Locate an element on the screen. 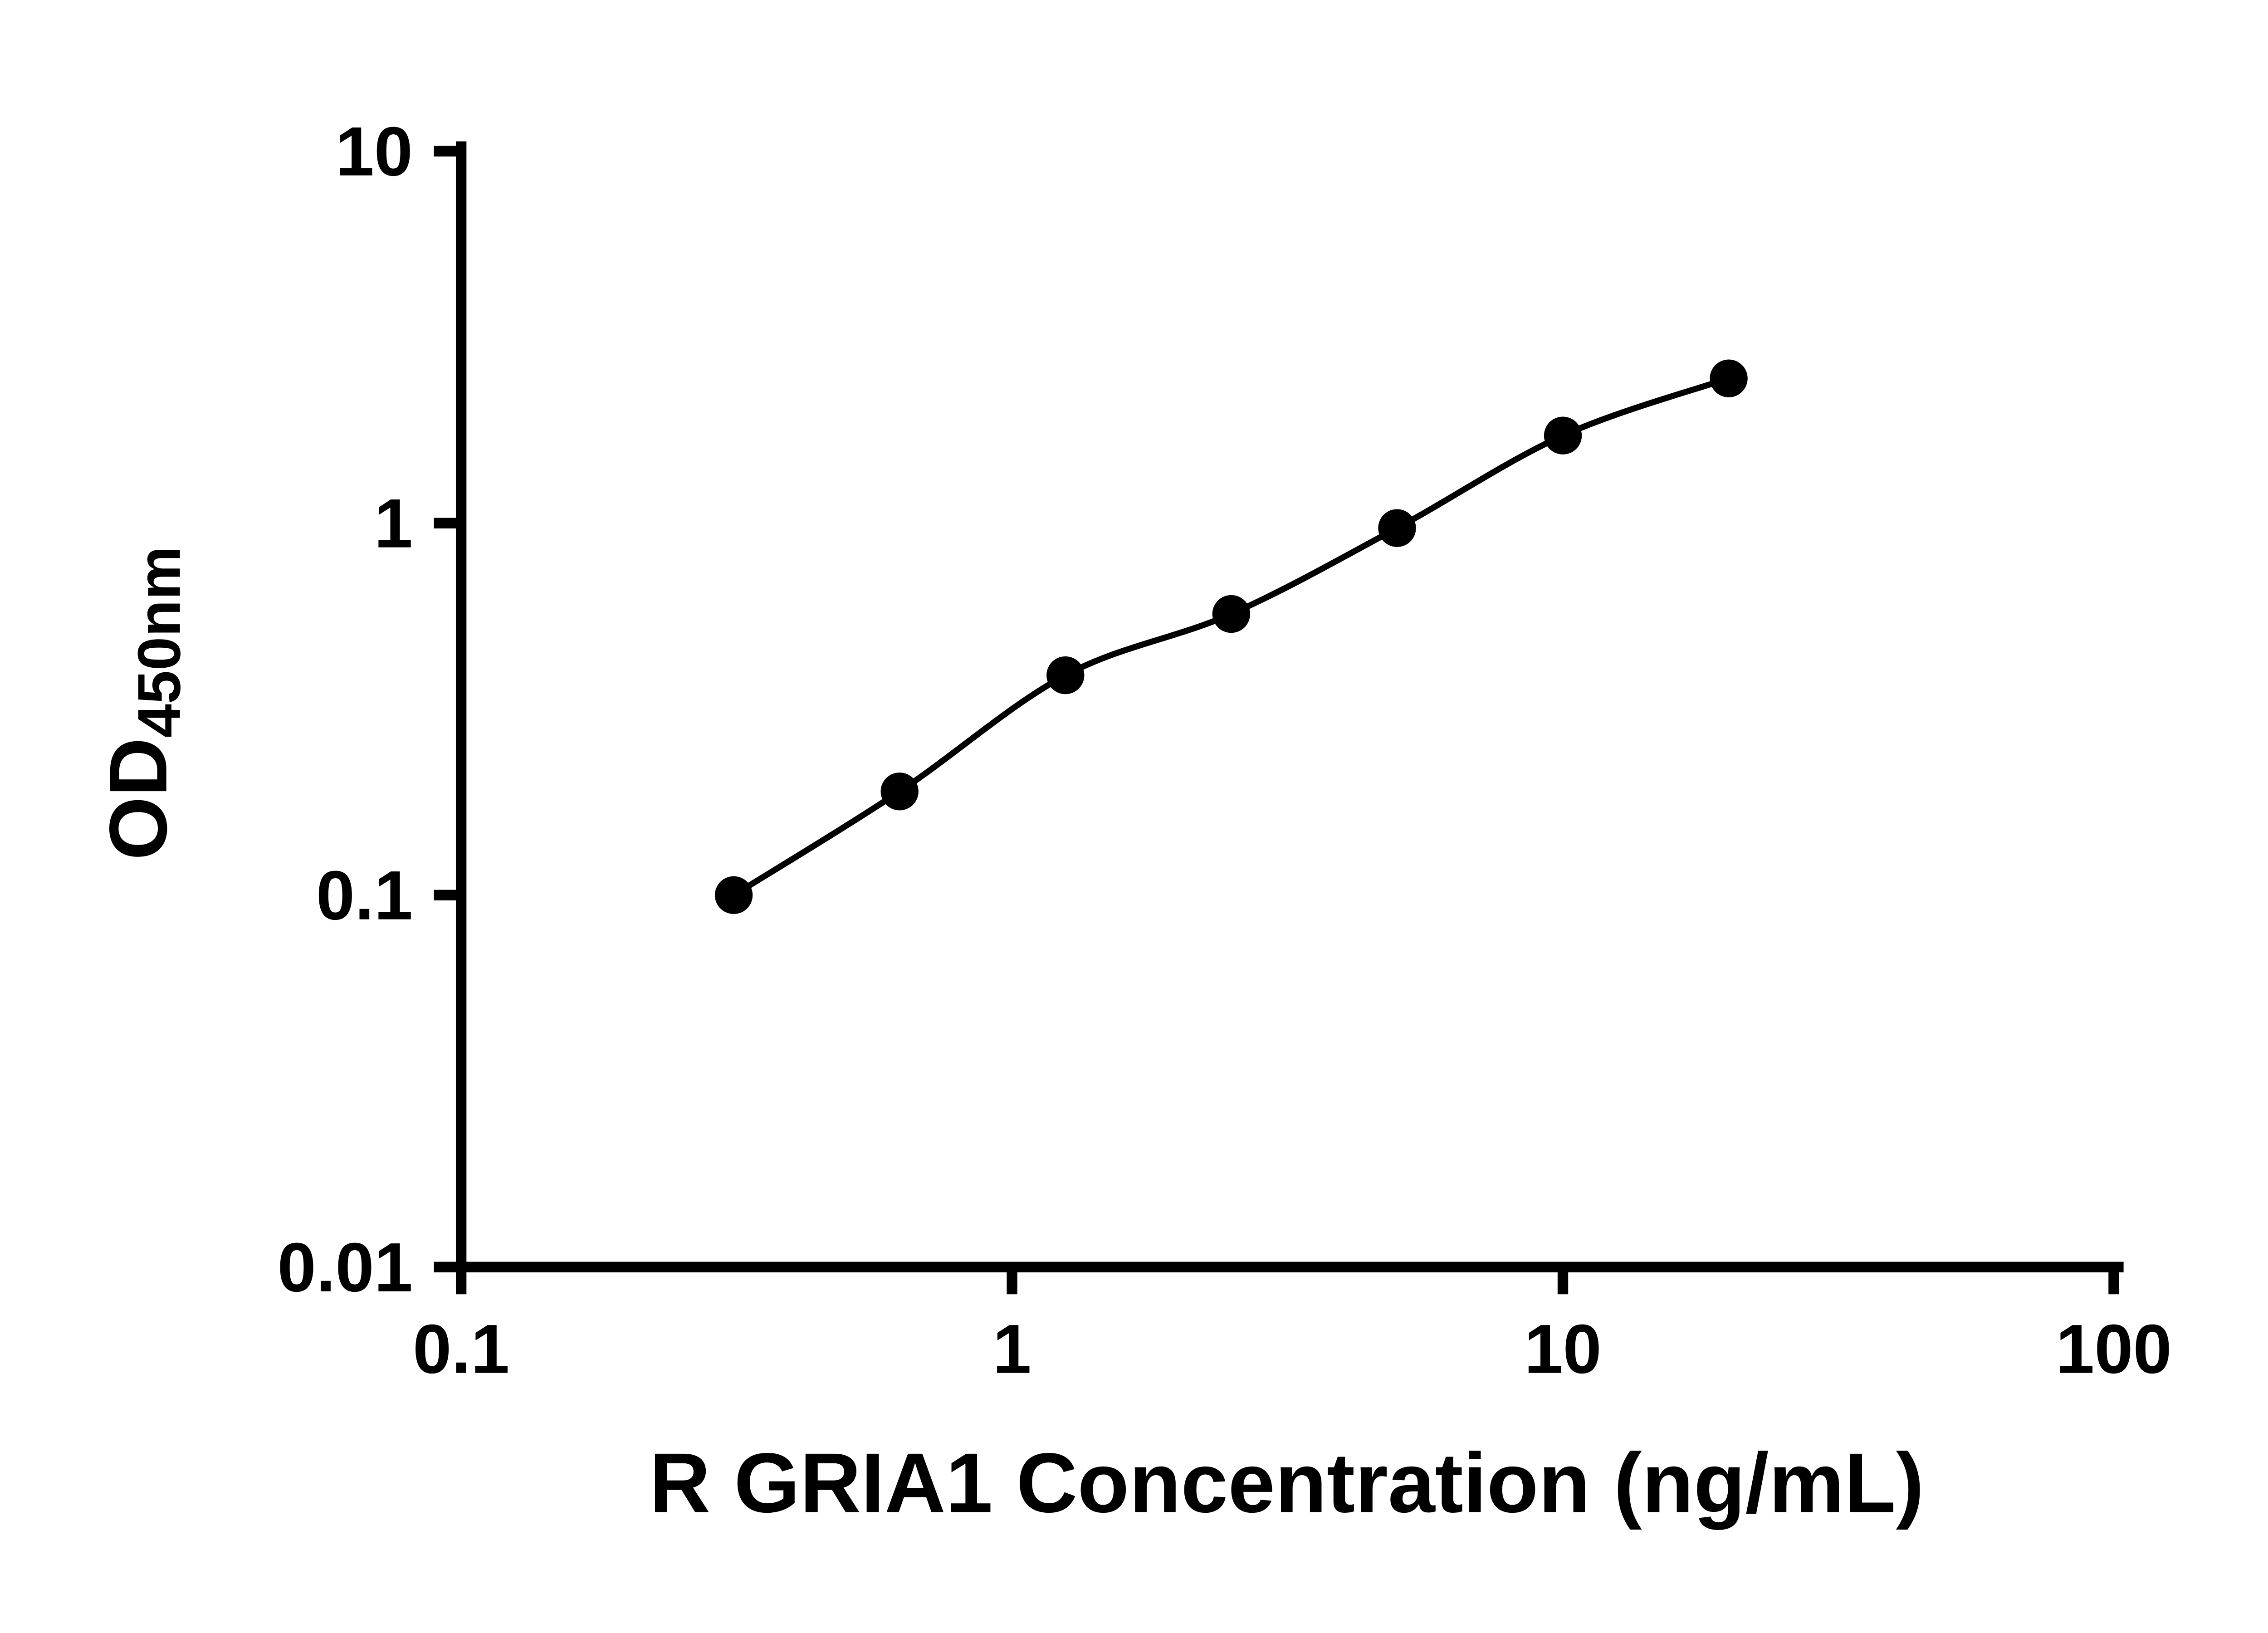  y-axis-title-subscript: 450nm is located at coordinates (161, 642).